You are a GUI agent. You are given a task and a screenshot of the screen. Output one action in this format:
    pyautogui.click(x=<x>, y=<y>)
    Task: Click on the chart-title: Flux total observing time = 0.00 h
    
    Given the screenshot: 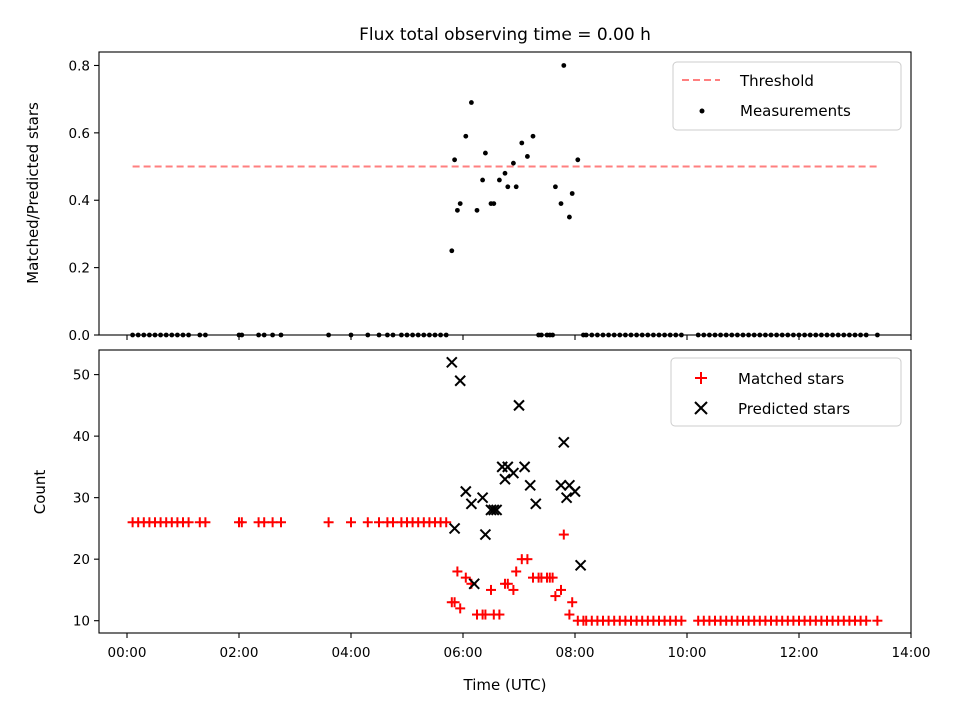 What is the action you would take?
    pyautogui.click(x=505, y=35)
    